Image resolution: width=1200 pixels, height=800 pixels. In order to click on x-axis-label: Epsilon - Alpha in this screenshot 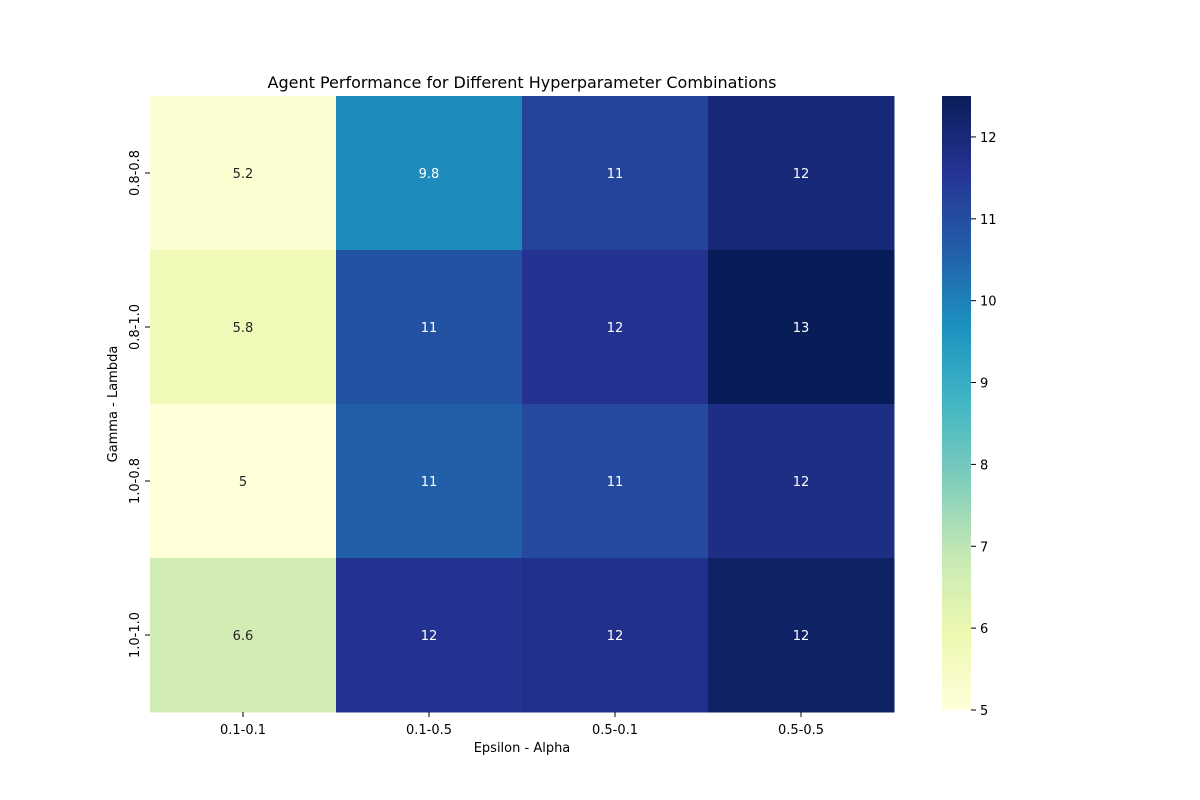, I will do `click(522, 748)`.